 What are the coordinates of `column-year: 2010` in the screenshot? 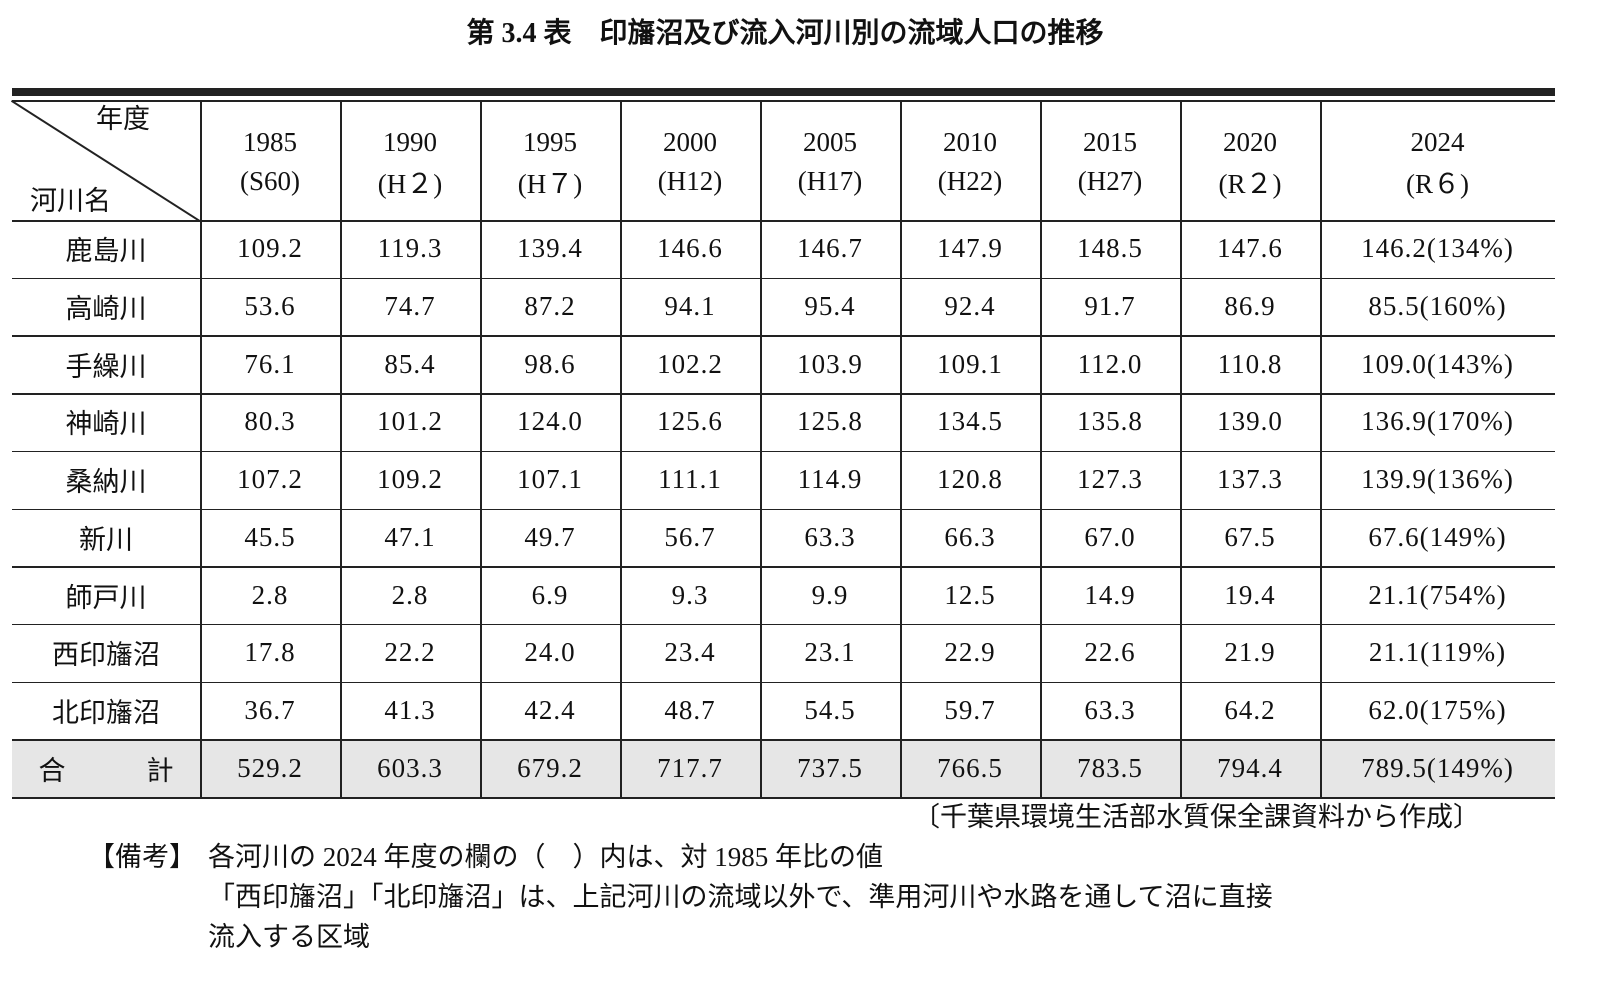 It's located at (970, 141).